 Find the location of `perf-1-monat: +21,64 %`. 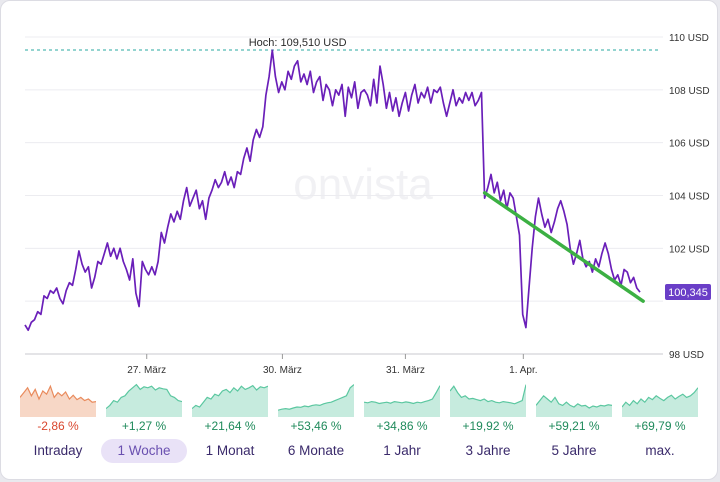

perf-1-monat: +21,64 % is located at coordinates (230, 426).